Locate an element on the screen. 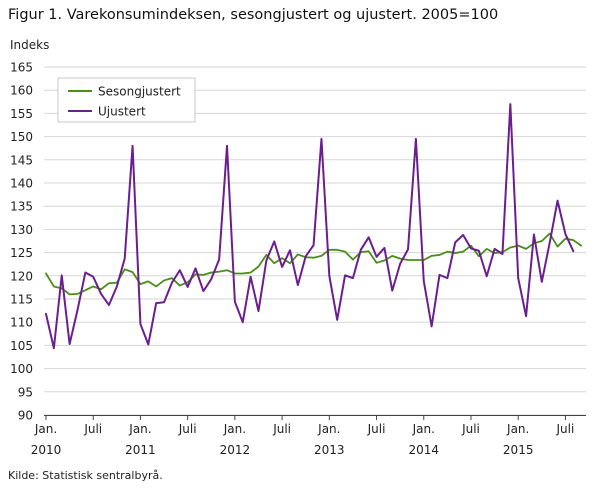 This screenshot has height=488, width=609. x-year-label: 2014 is located at coordinates (423, 450).